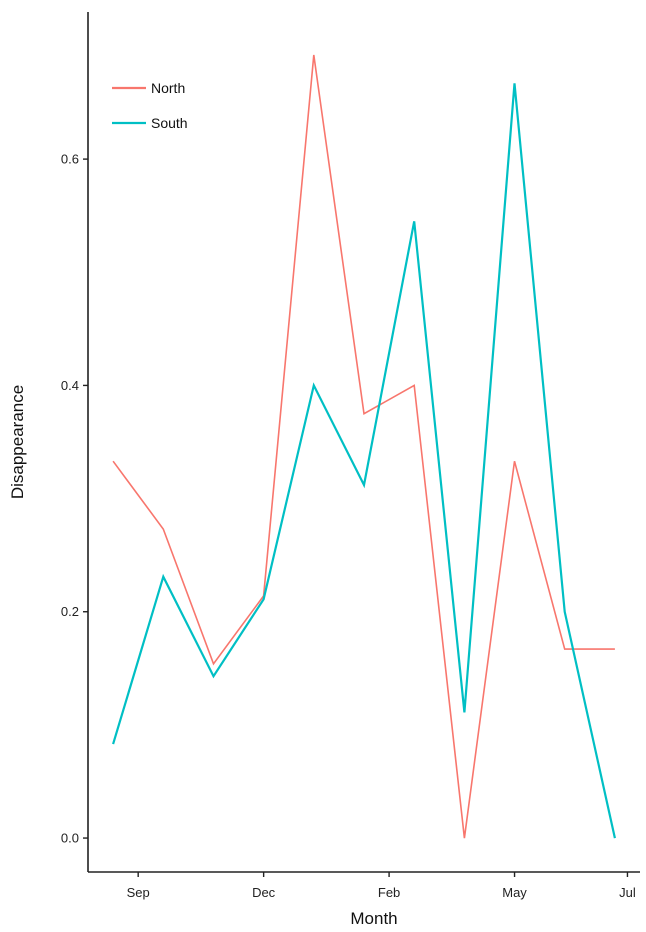 The width and height of the screenshot is (646, 932). What do you see at coordinates (627, 892) in the screenshot?
I see `x-tick-label: Jul` at bounding box center [627, 892].